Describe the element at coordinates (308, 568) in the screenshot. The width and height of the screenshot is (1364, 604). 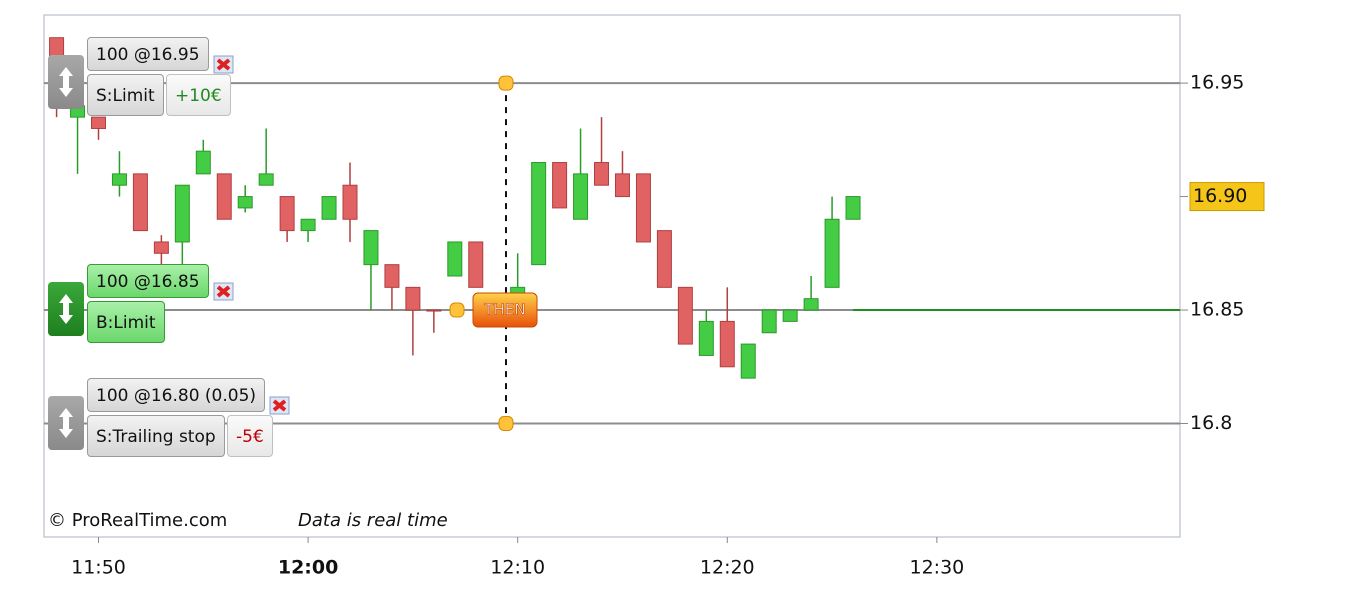
I see `x-tick-label: 12:00` at that location.